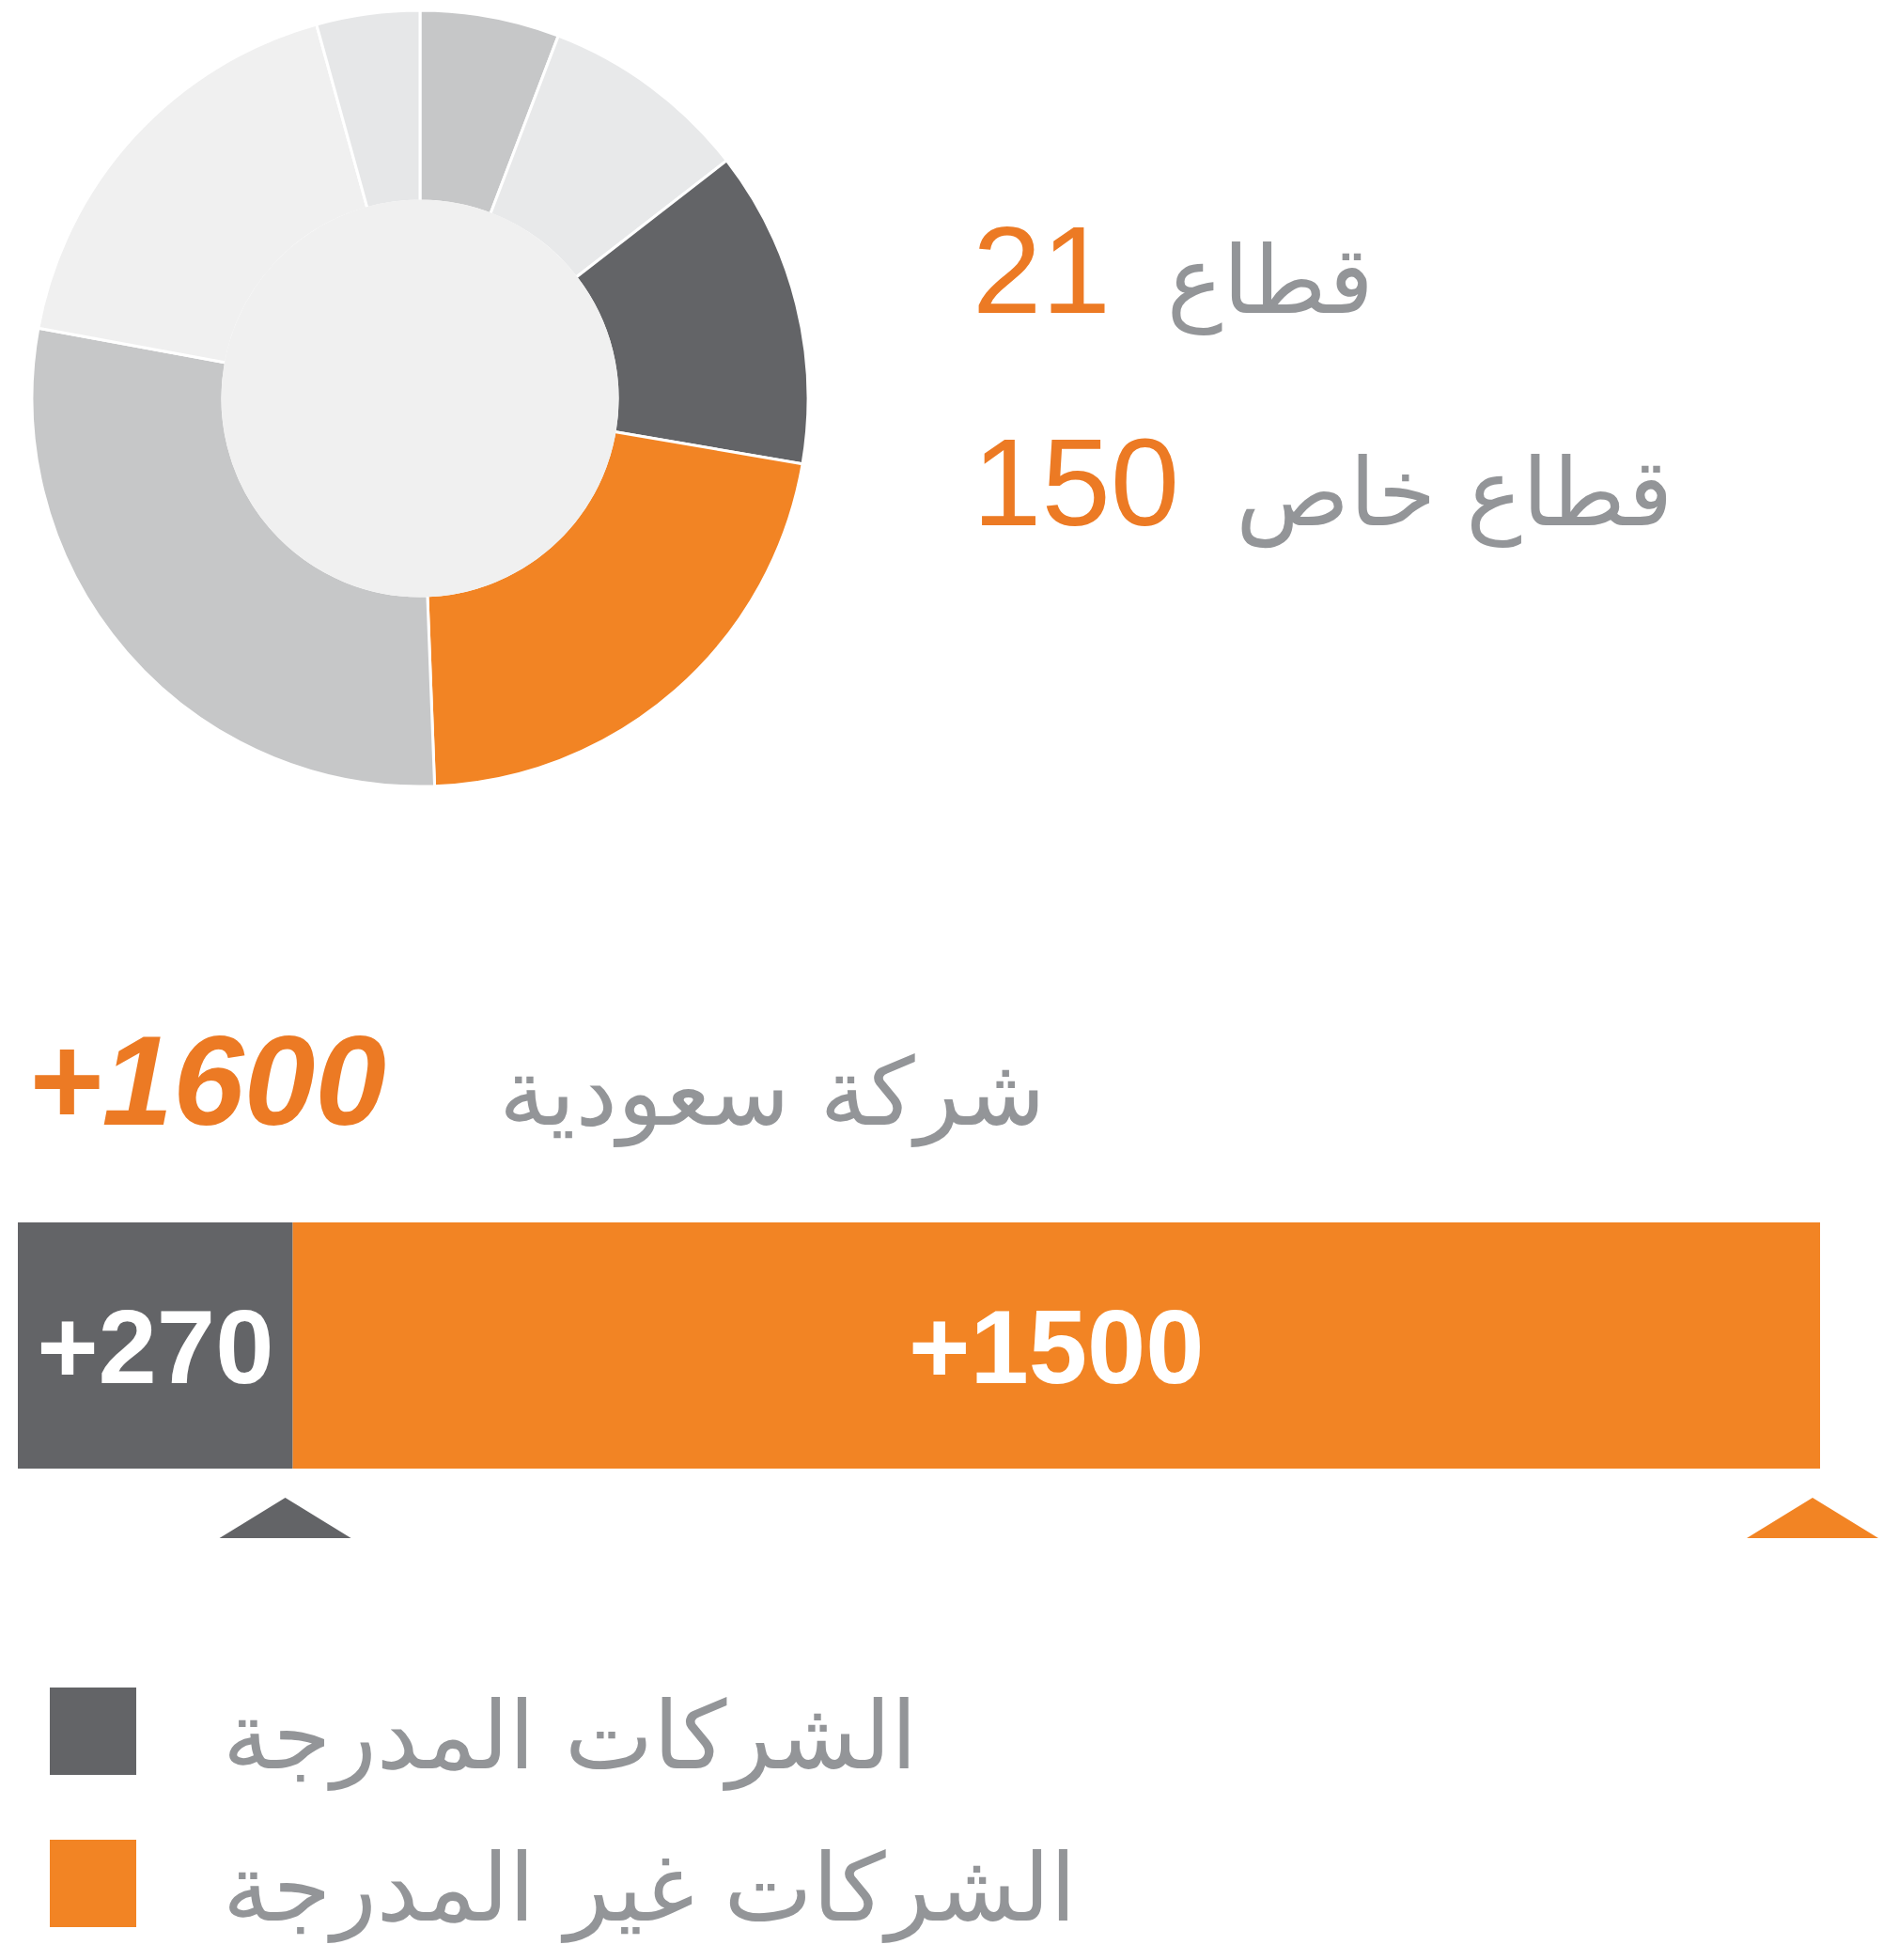  I want to click on text: قطاع خاص, so click(1454, 493).